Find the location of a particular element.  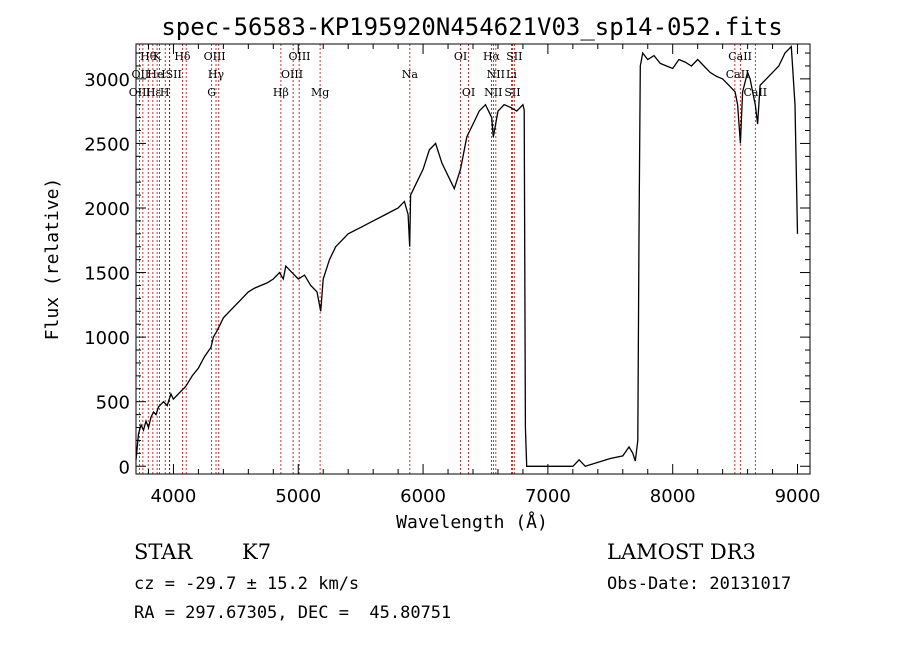

line-label-r2-5: Mg is located at coordinates (320, 92).